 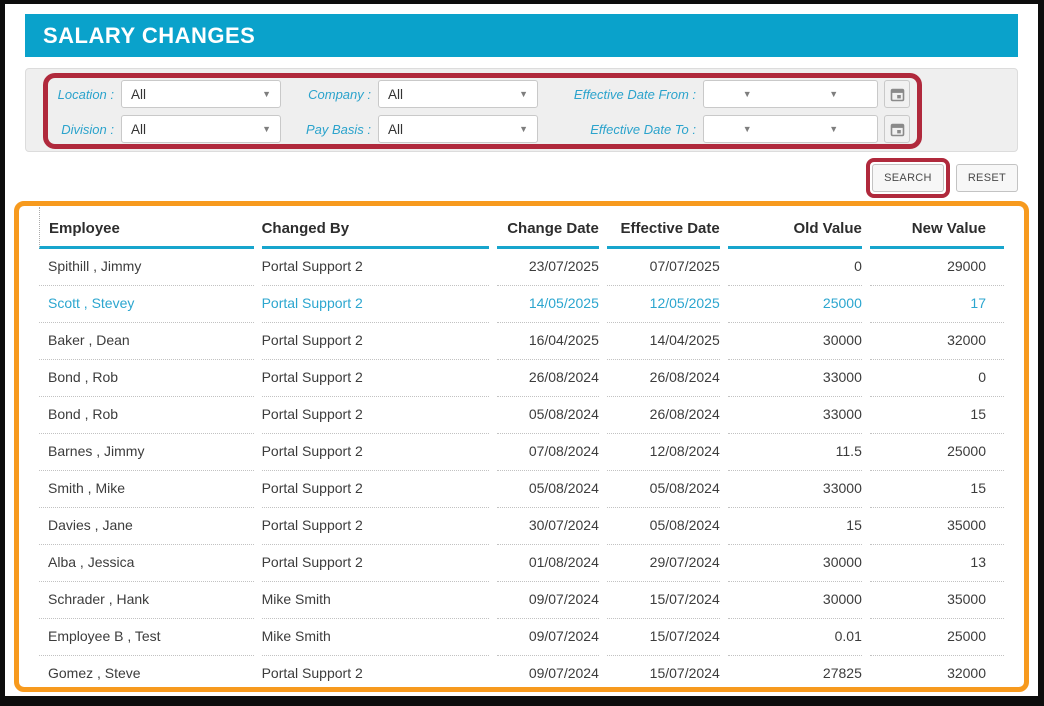 What do you see at coordinates (146, 563) in the screenshot?
I see `employee-cell: Alba , Jessica` at bounding box center [146, 563].